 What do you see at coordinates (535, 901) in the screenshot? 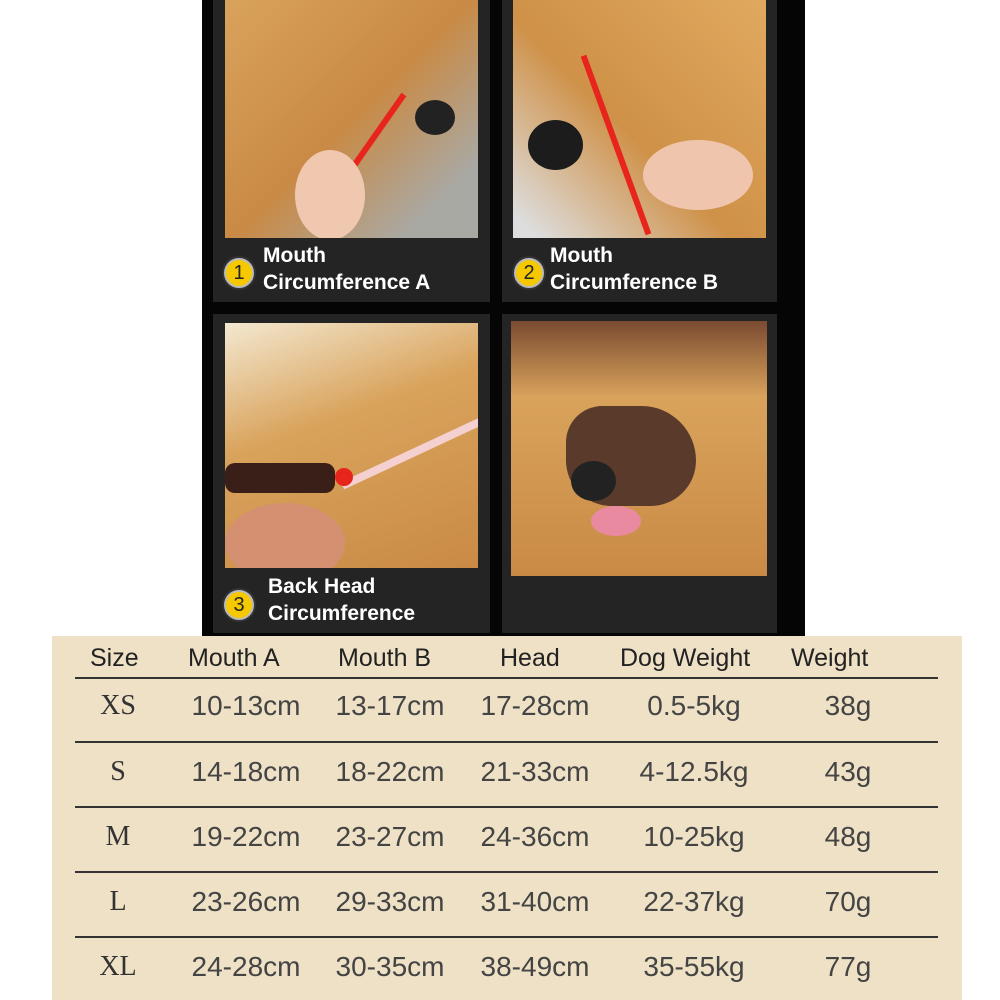
I see `table-cell: 31-40cm` at bounding box center [535, 901].